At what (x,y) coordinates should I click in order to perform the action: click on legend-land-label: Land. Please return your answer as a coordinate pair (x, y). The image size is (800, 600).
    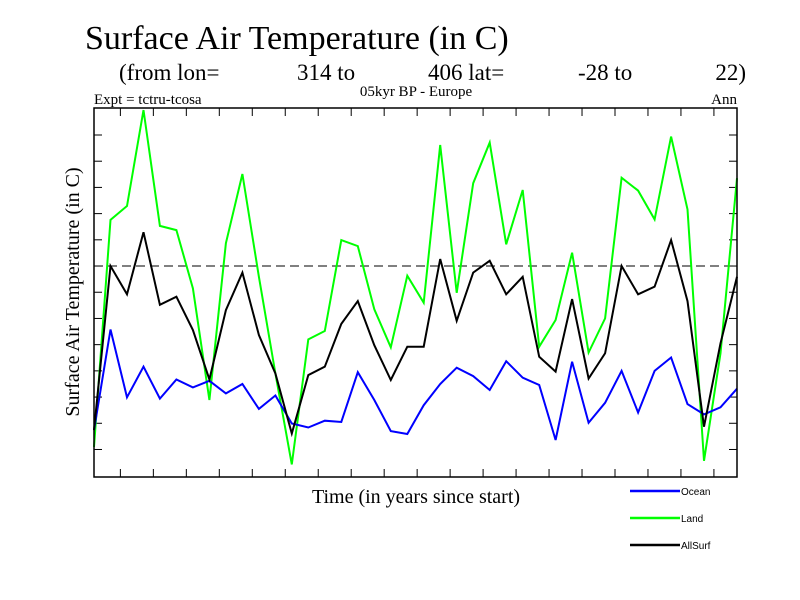
    Looking at the image, I should click on (692, 519).